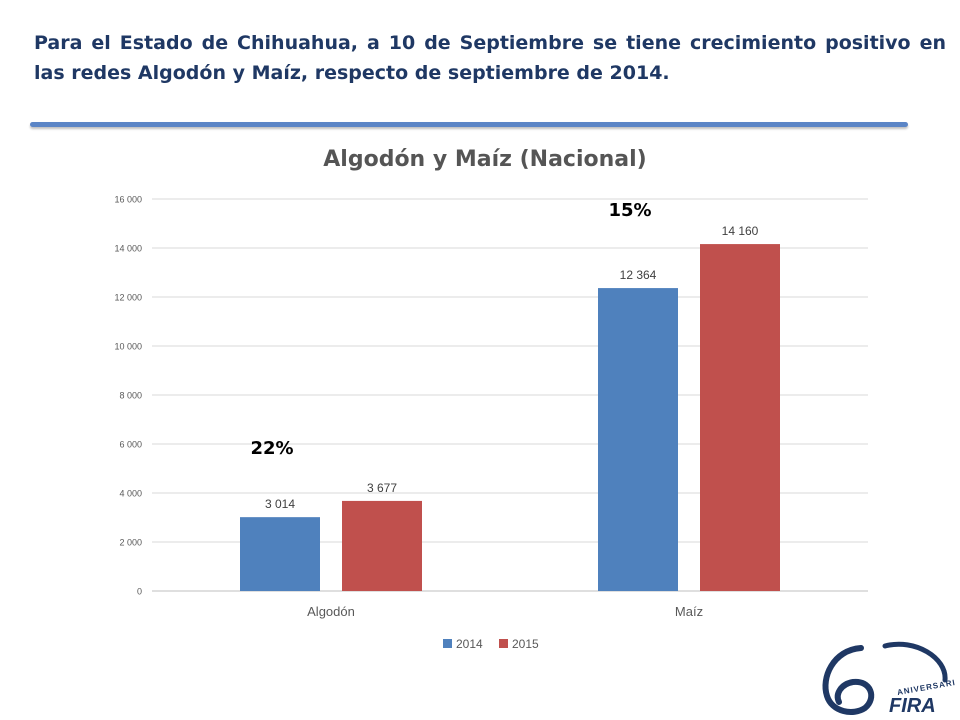  I want to click on title-divider, so click(469, 124).